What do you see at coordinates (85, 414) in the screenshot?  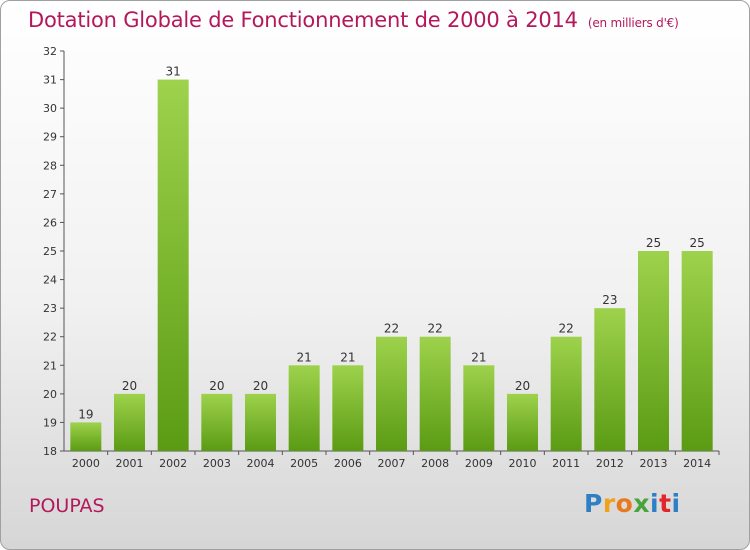 I see `bar-value-label: 19` at bounding box center [85, 414].